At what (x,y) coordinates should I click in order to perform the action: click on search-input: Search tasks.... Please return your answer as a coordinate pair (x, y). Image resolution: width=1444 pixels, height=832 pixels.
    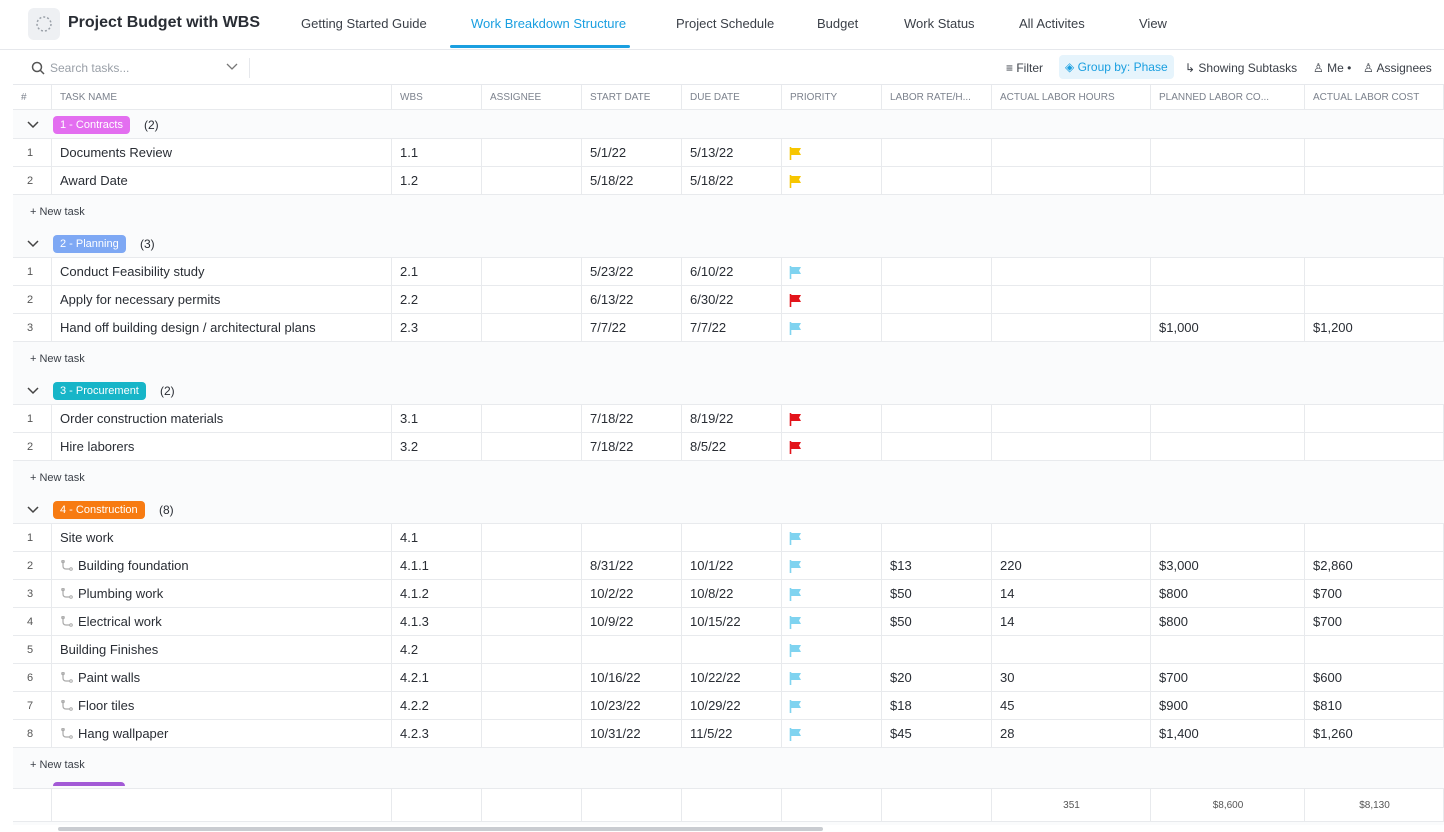
    Looking at the image, I should click on (90, 68).